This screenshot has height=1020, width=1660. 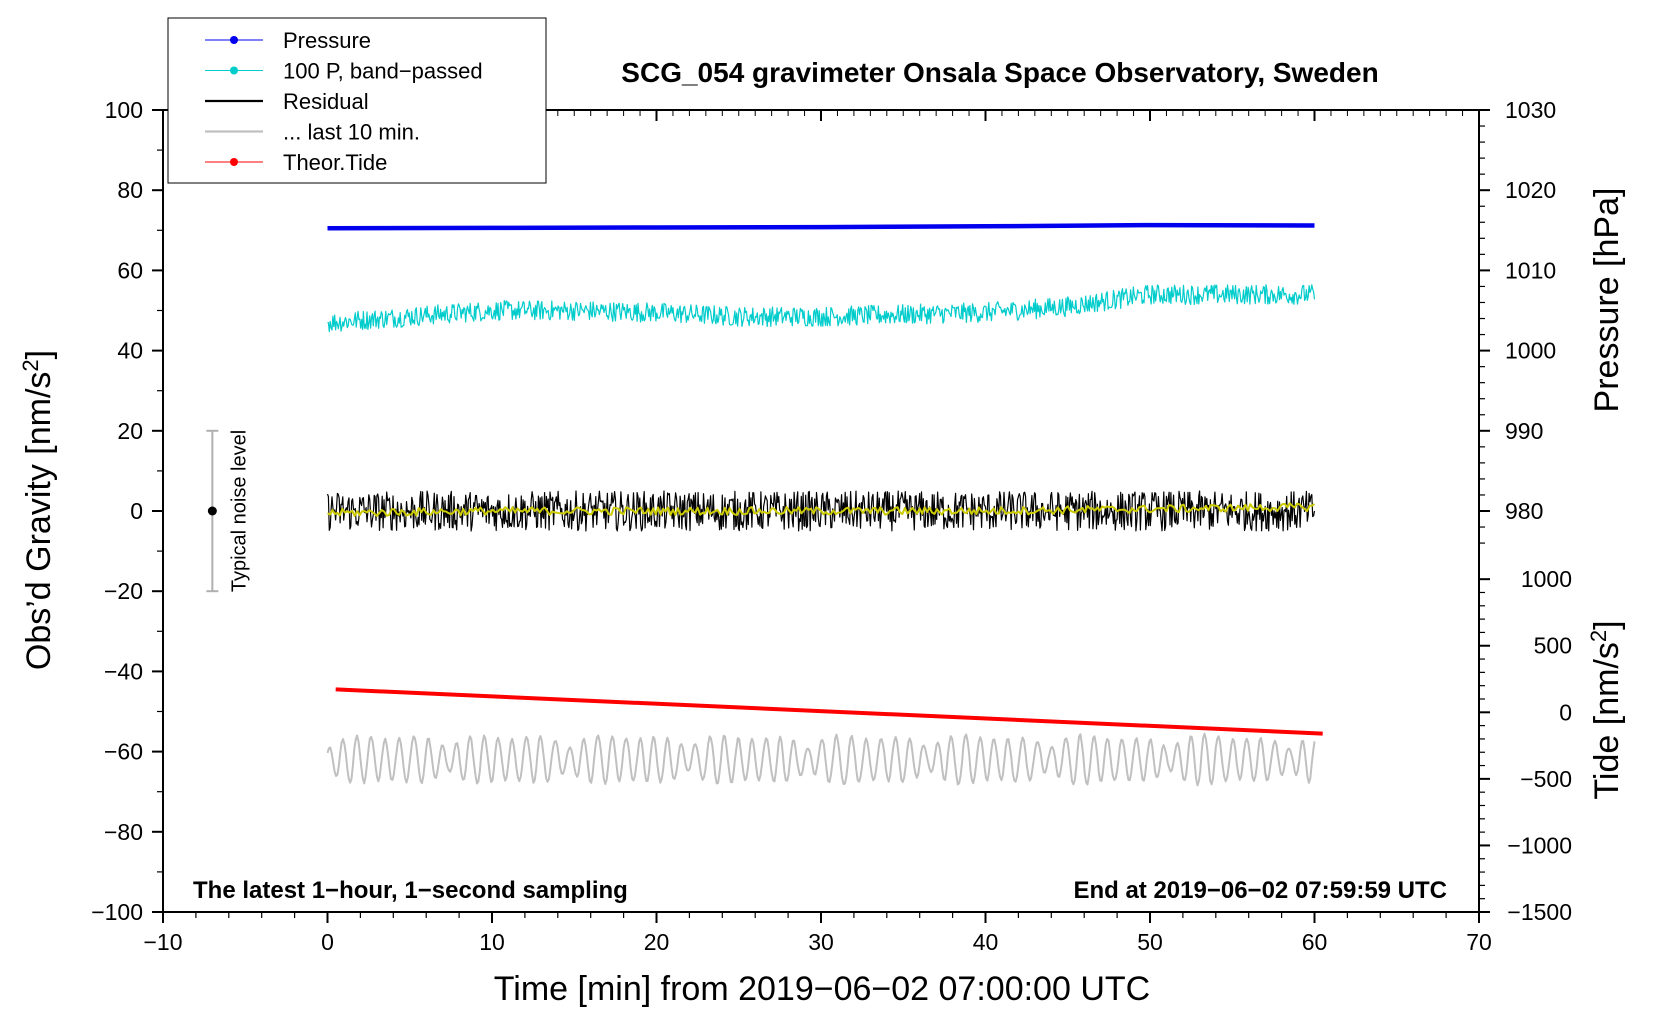 I want to click on tide-tick-label: 1000, so click(x=1546, y=579).